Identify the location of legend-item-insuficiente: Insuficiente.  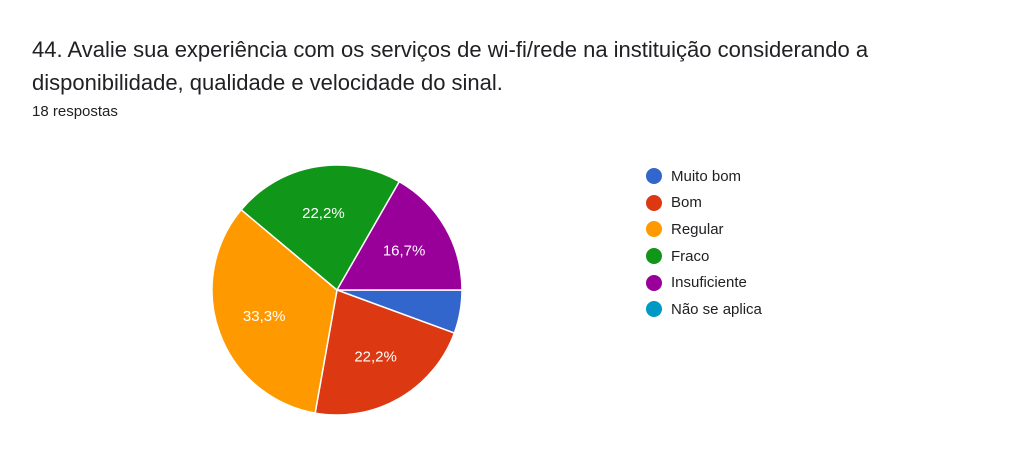
(704, 282).